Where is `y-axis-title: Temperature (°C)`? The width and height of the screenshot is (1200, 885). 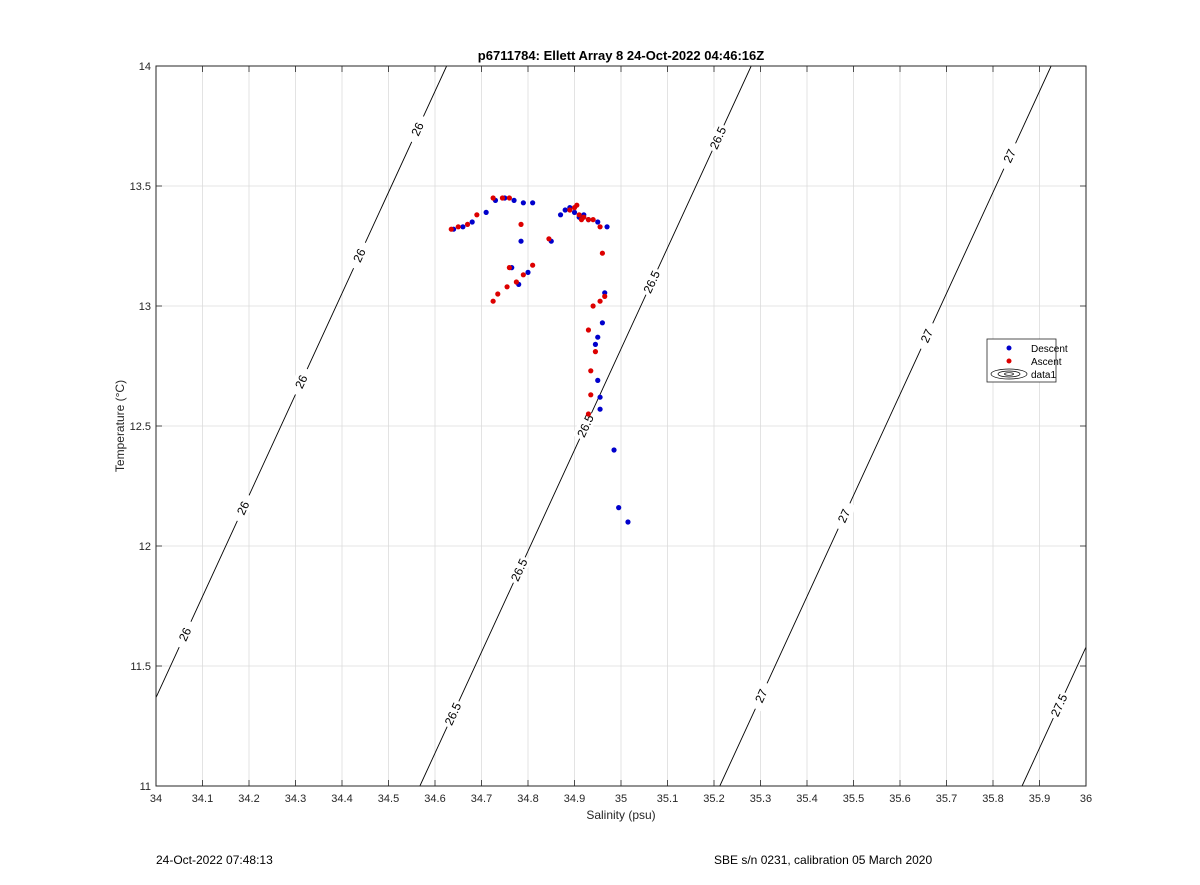
y-axis-title: Temperature (°C) is located at coordinates (120, 426).